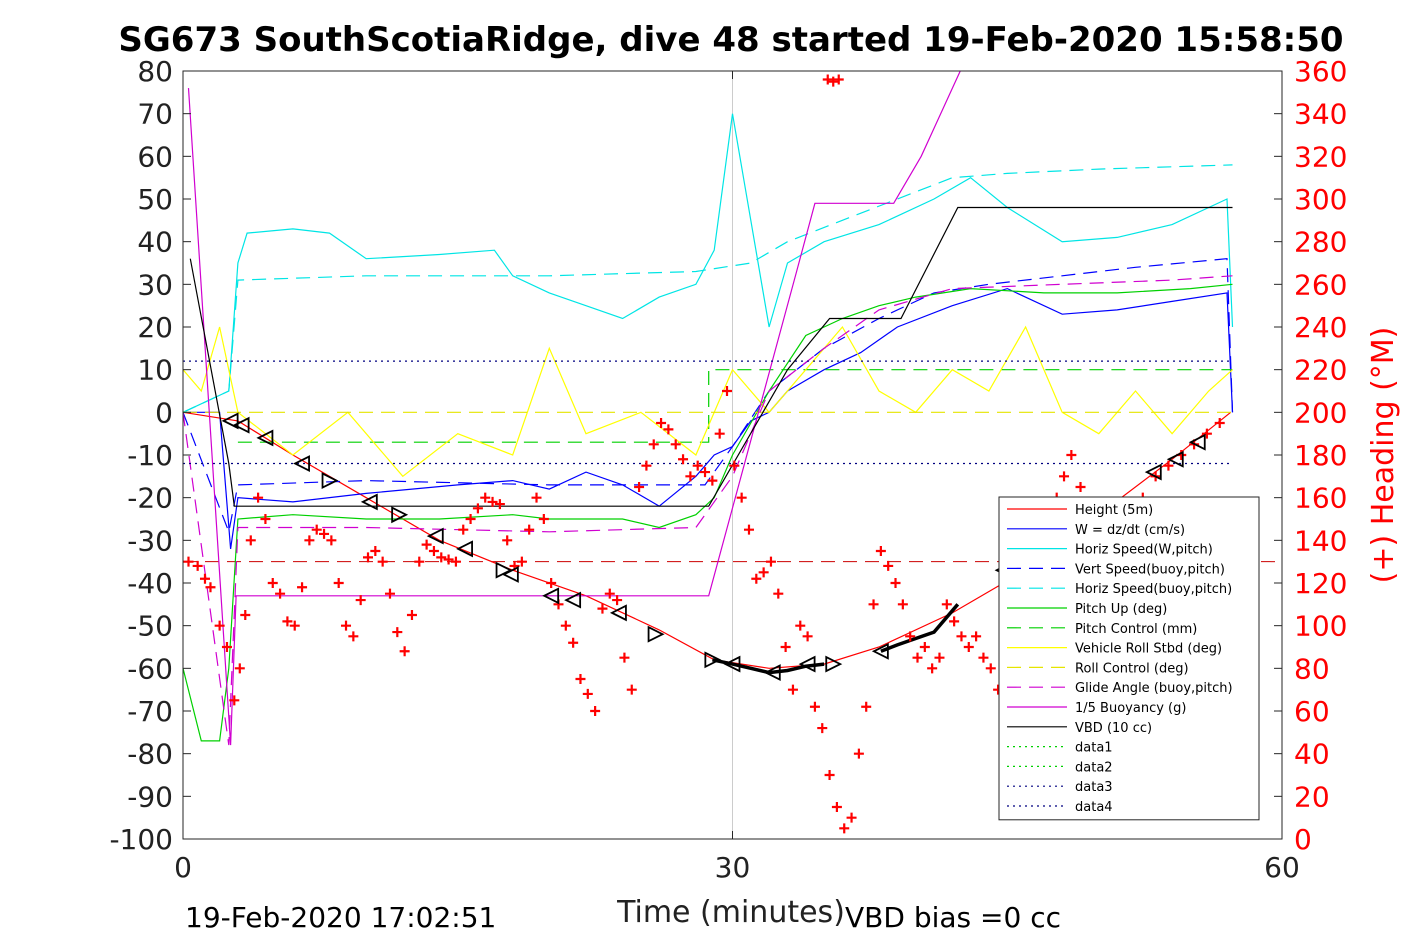 The width and height of the screenshot is (1417, 945). What do you see at coordinates (1312, 668) in the screenshot?
I see `y2-tick-label: 80` at bounding box center [1312, 668].